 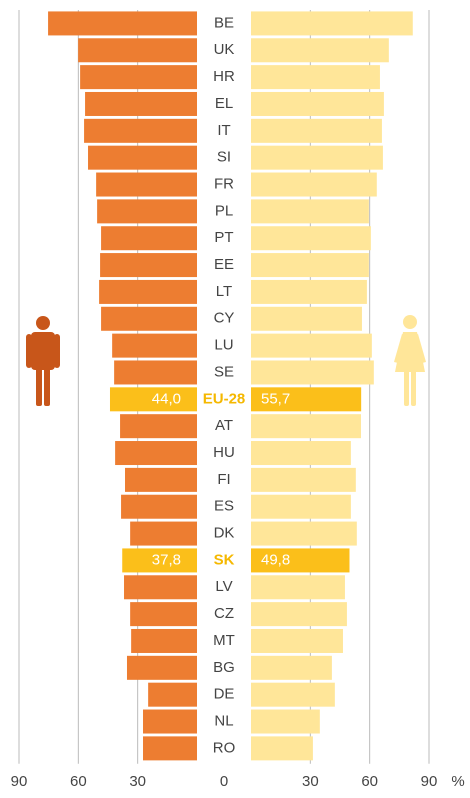 What do you see at coordinates (224, 291) in the screenshot?
I see `category-label: LT` at bounding box center [224, 291].